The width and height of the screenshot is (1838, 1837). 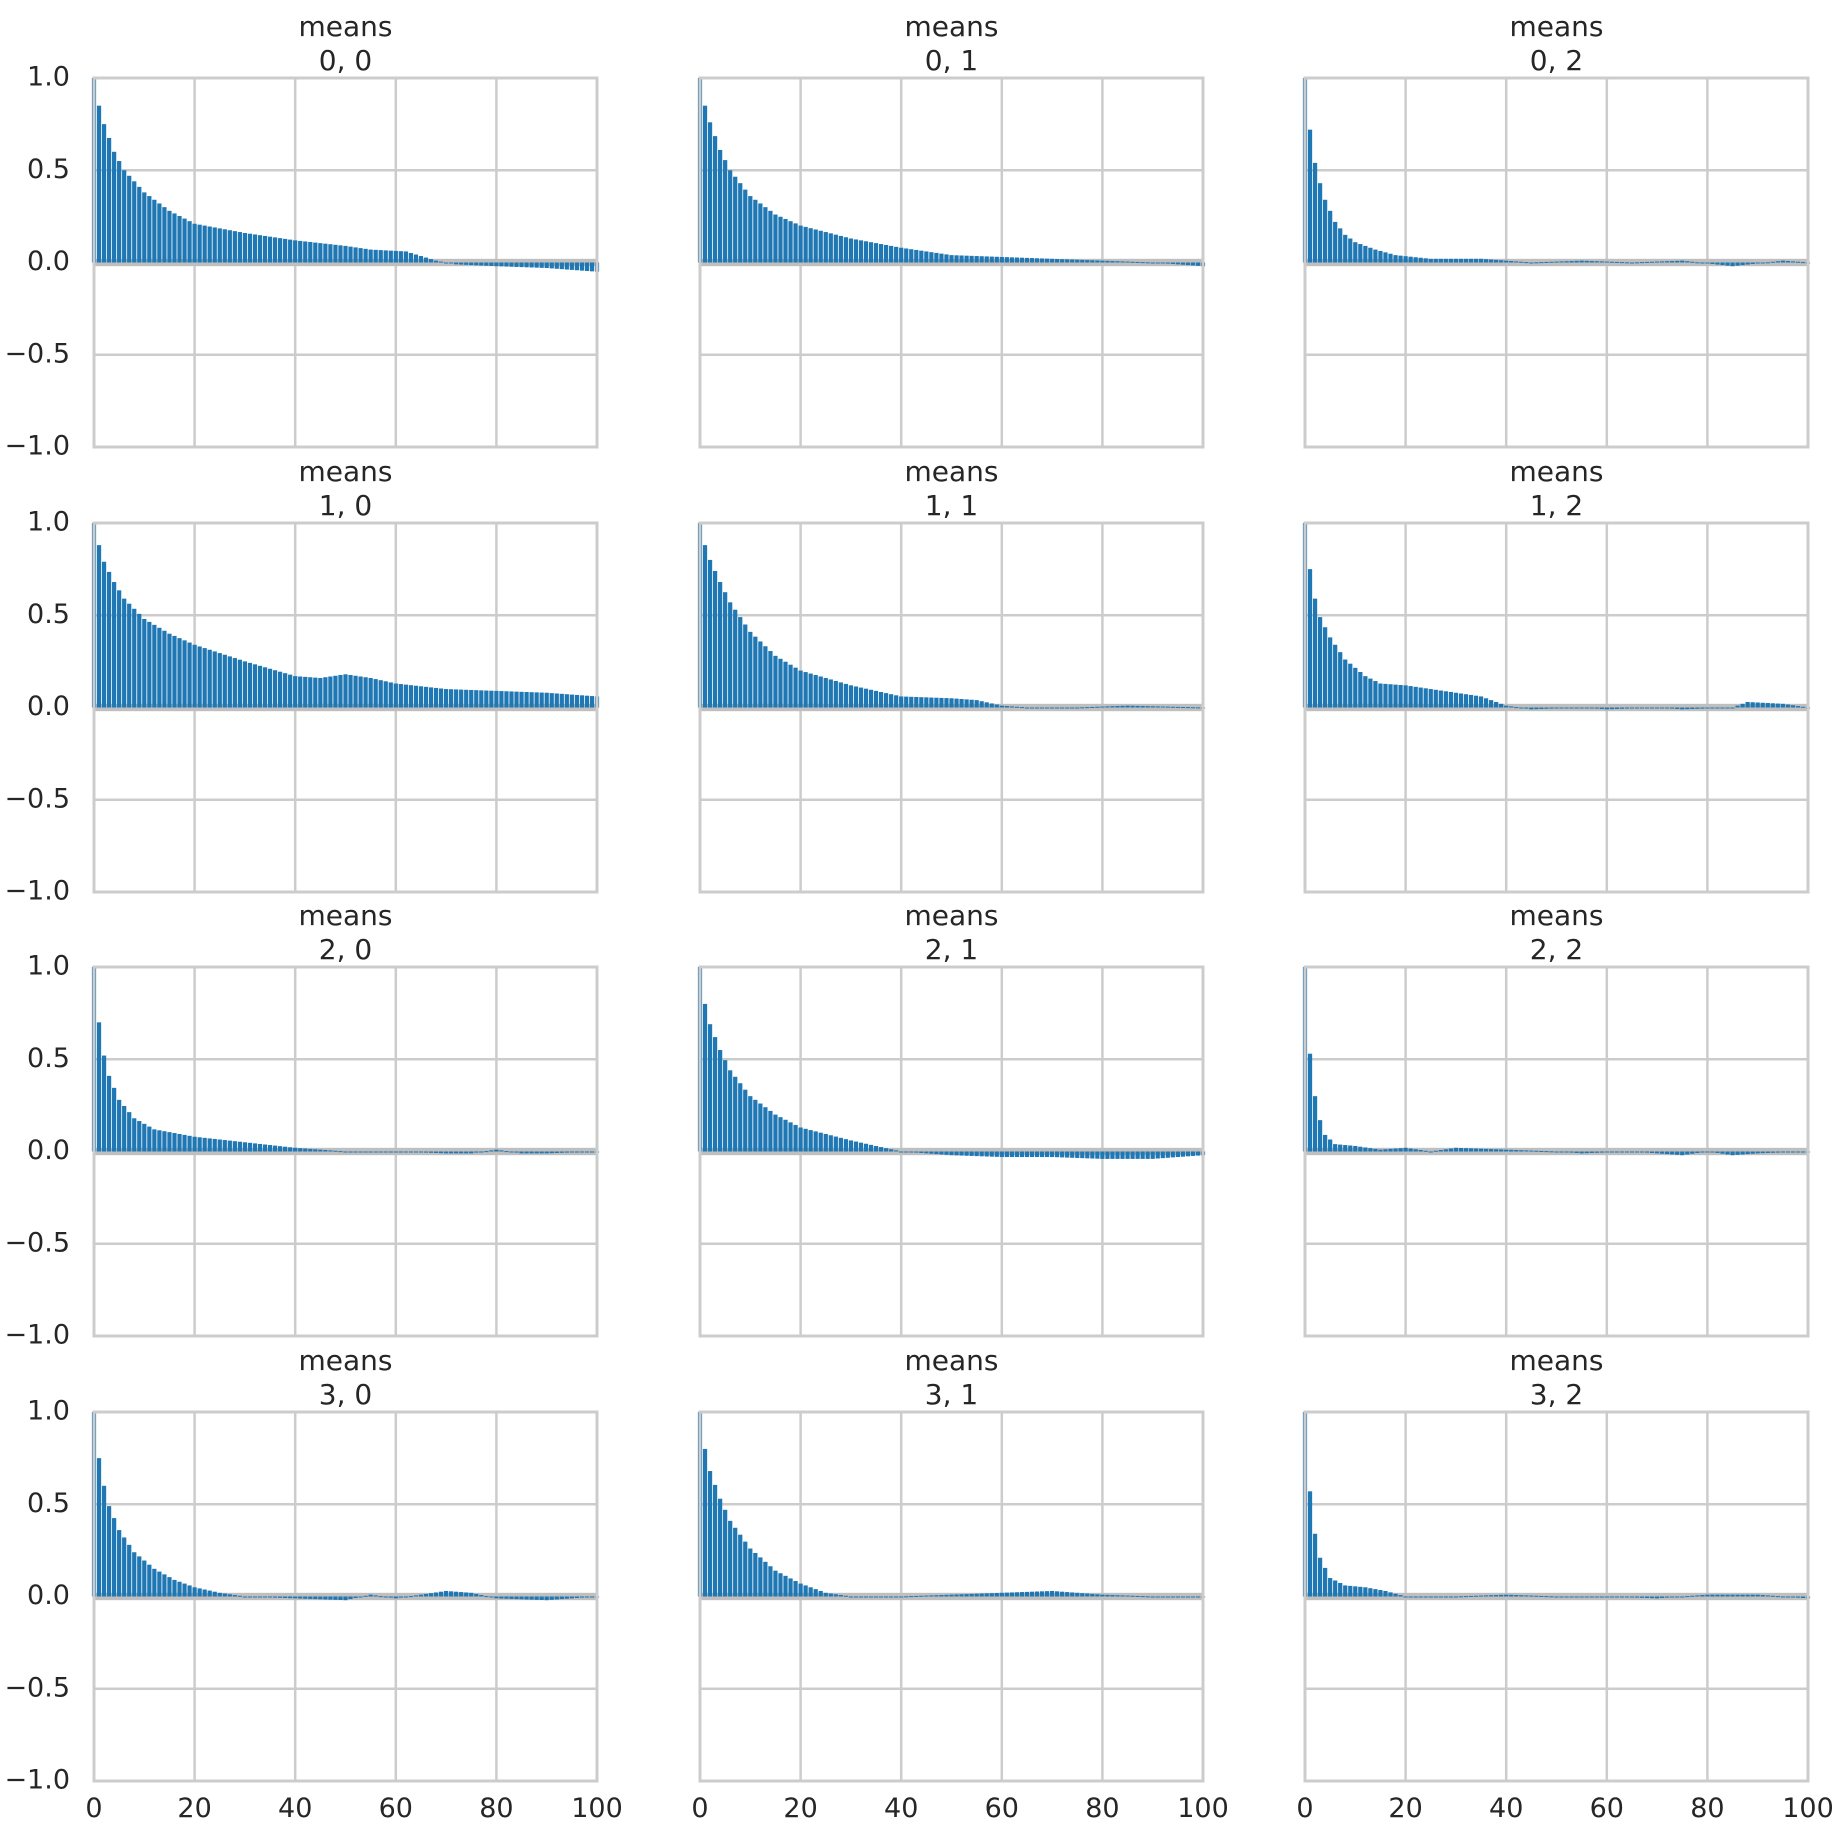 What do you see at coordinates (346, 471) in the screenshot?
I see `subplot-title: means` at bounding box center [346, 471].